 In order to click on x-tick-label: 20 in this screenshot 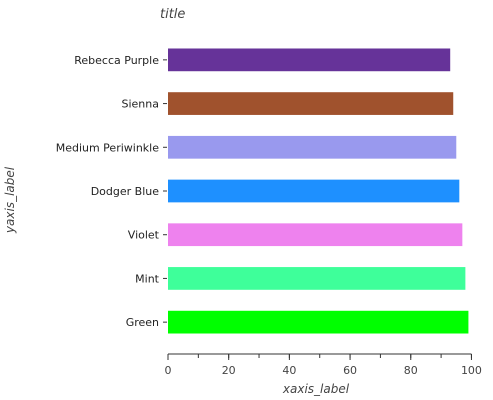, I will do `click(229, 370)`.